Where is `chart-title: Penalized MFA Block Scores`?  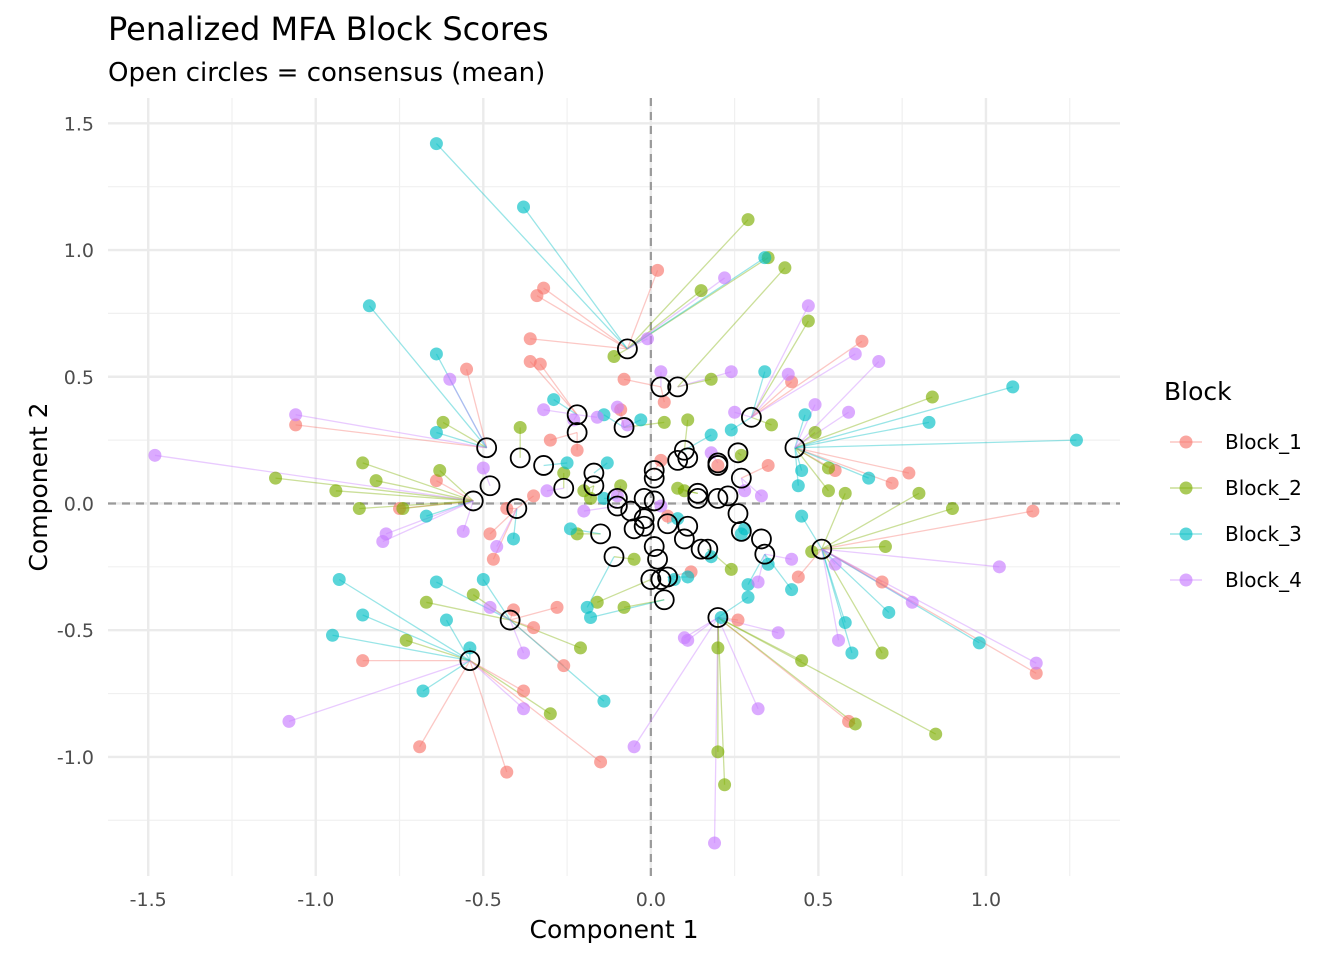 chart-title: Penalized MFA Block Scores is located at coordinates (328, 29).